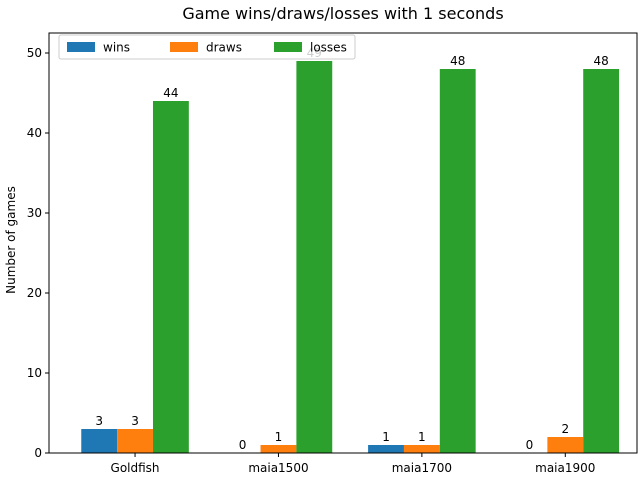  I want to click on y-axis: 0 10 20 30 40 50, so click(38, 253).